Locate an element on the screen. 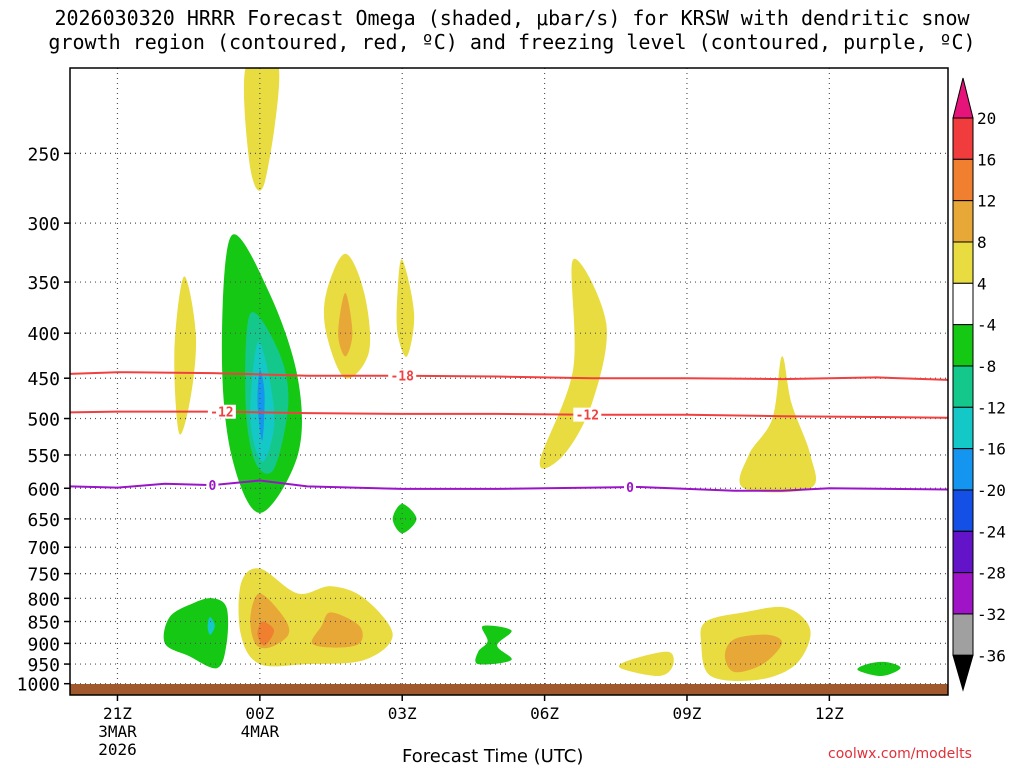 The height and width of the screenshot is (768, 1024). x-tick-label: 00Z is located at coordinates (259, 713).